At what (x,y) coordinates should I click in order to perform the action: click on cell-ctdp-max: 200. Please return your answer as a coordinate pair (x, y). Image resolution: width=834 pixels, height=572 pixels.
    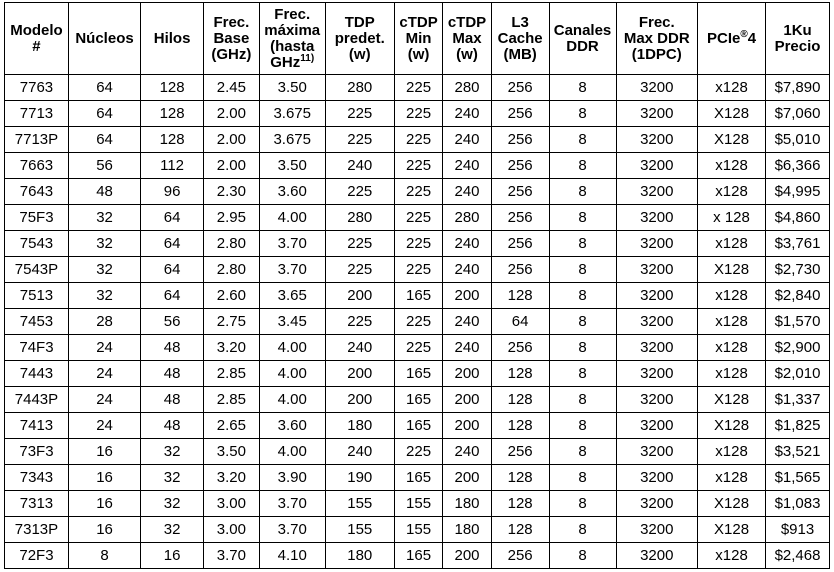
    Looking at the image, I should click on (467, 477).